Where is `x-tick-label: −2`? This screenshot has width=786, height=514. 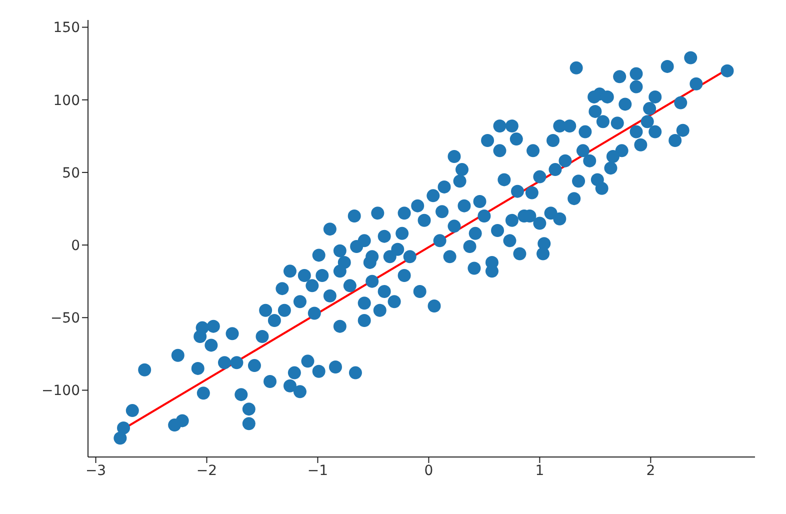
x-tick-label: −2 is located at coordinates (207, 470).